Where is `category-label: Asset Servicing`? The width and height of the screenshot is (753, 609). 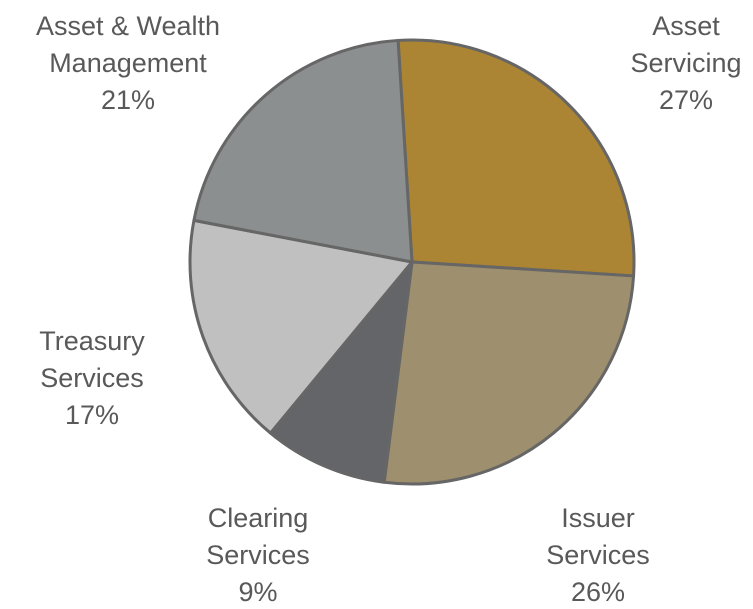 category-label: Asset Servicing is located at coordinates (686, 44).